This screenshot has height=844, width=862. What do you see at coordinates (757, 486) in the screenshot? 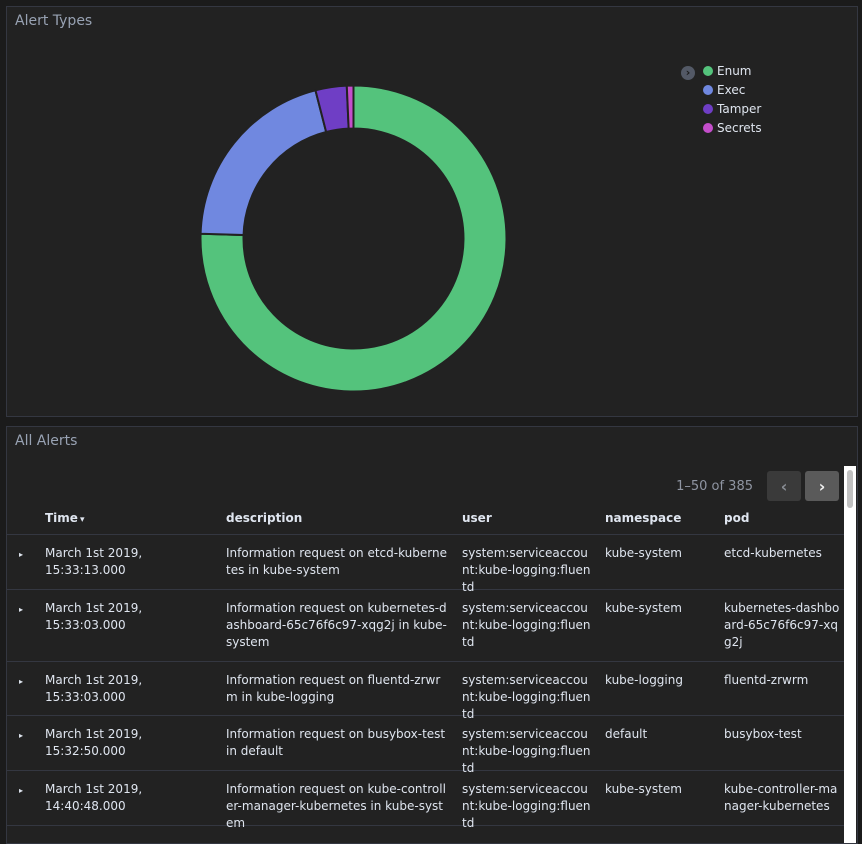
I see `pagination: 1–50 of 385 ‹ ›` at bounding box center [757, 486].